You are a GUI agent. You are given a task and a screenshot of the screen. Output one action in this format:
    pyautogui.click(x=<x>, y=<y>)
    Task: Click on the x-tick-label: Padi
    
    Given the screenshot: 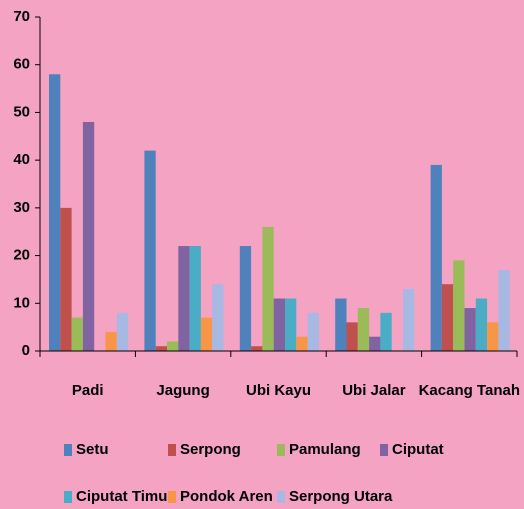 What is the action you would take?
    pyautogui.click(x=88, y=390)
    